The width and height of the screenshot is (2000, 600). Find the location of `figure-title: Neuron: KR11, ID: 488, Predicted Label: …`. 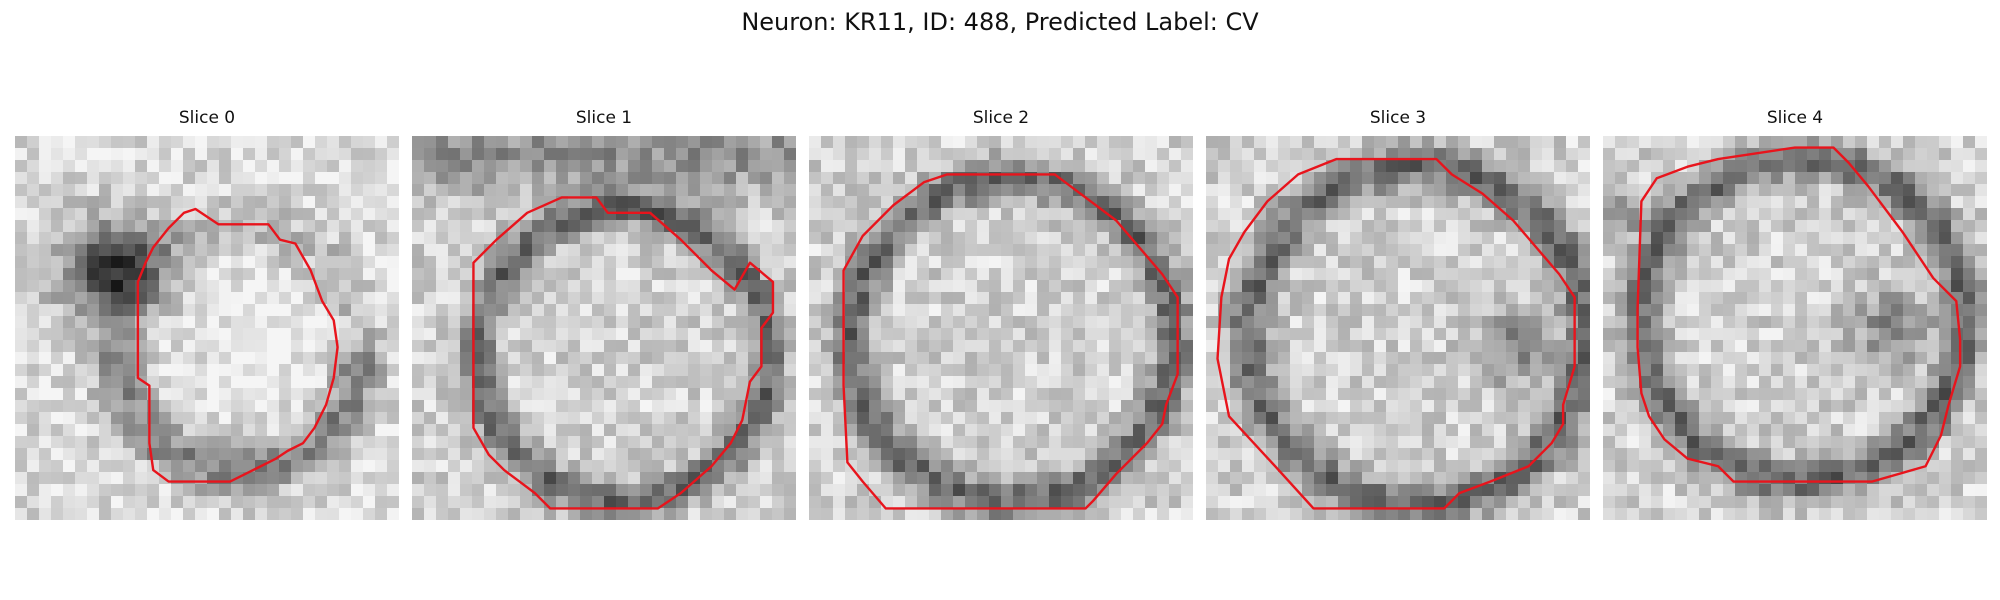

figure-title: Neuron: KR11, ID: 488, Predicted Label: … is located at coordinates (1000, 22).